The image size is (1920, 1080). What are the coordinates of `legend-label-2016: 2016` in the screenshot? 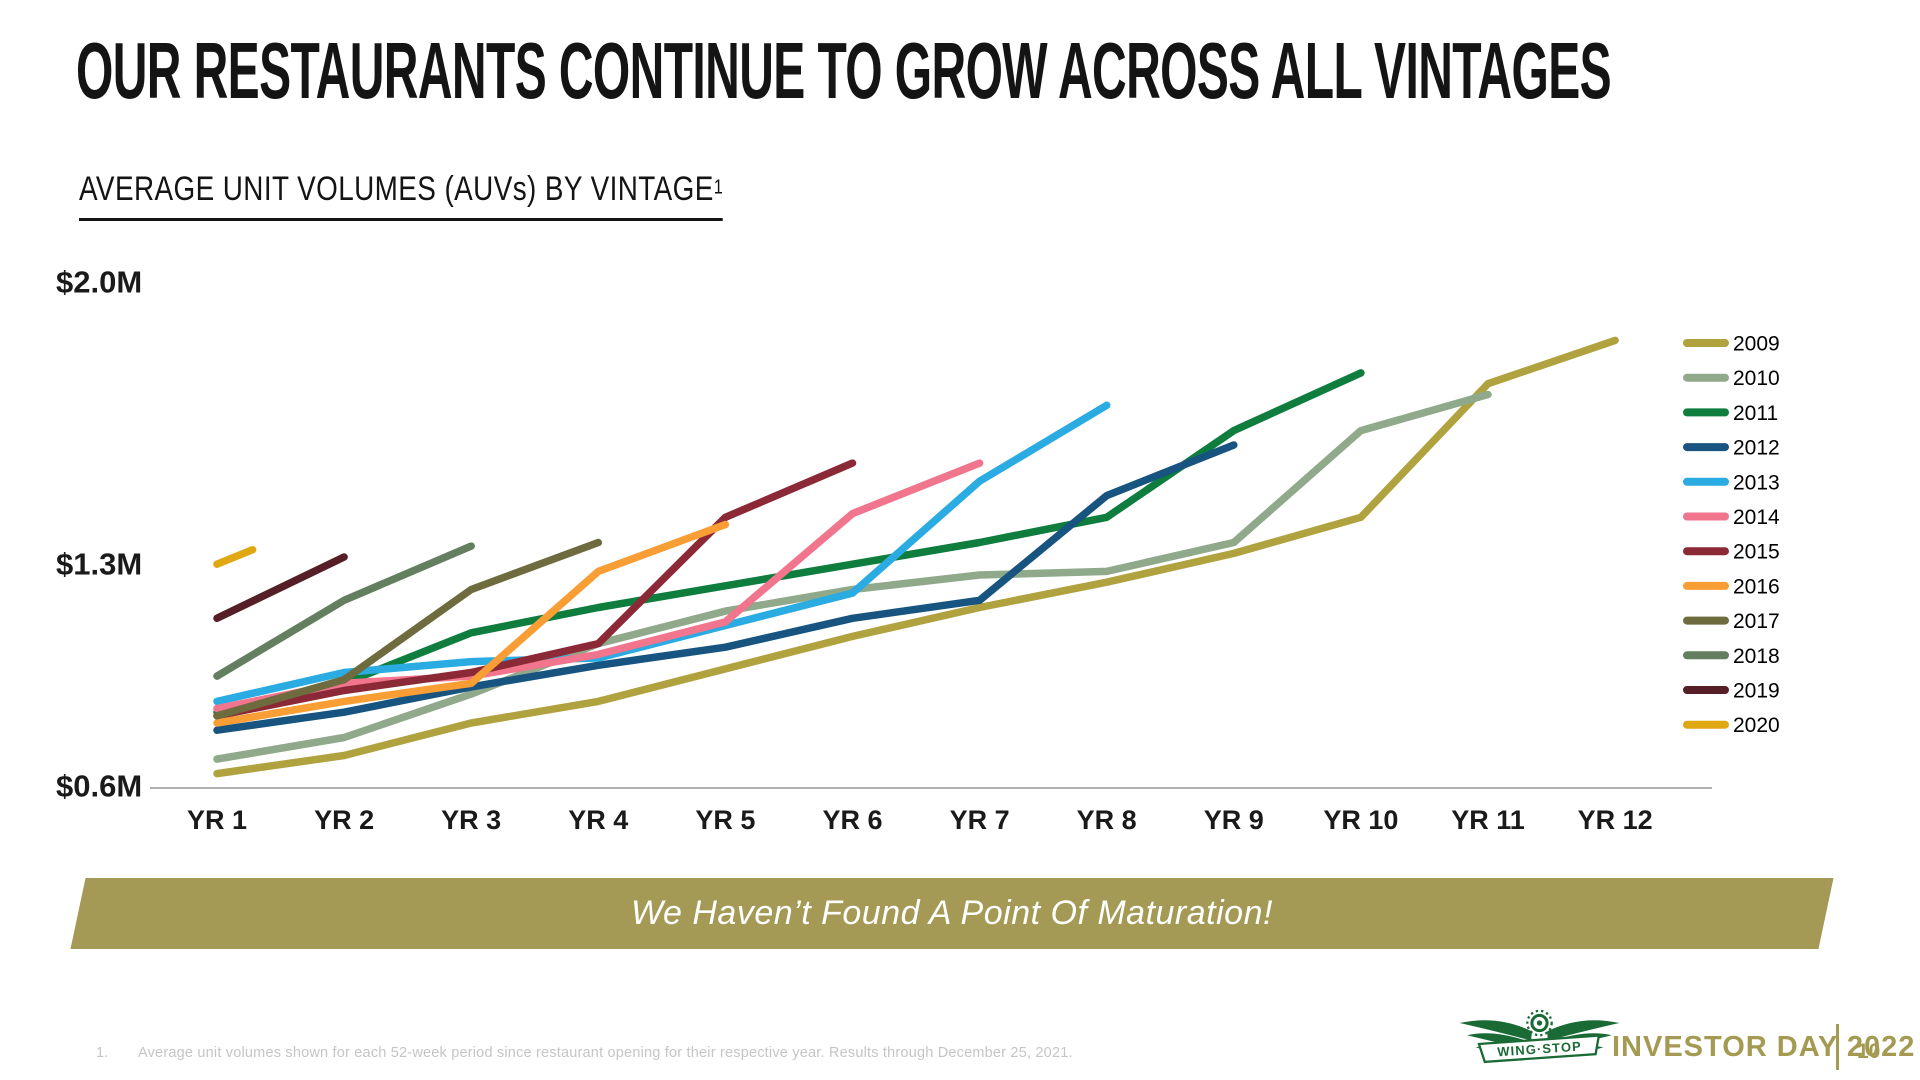 It's located at (1756, 586).